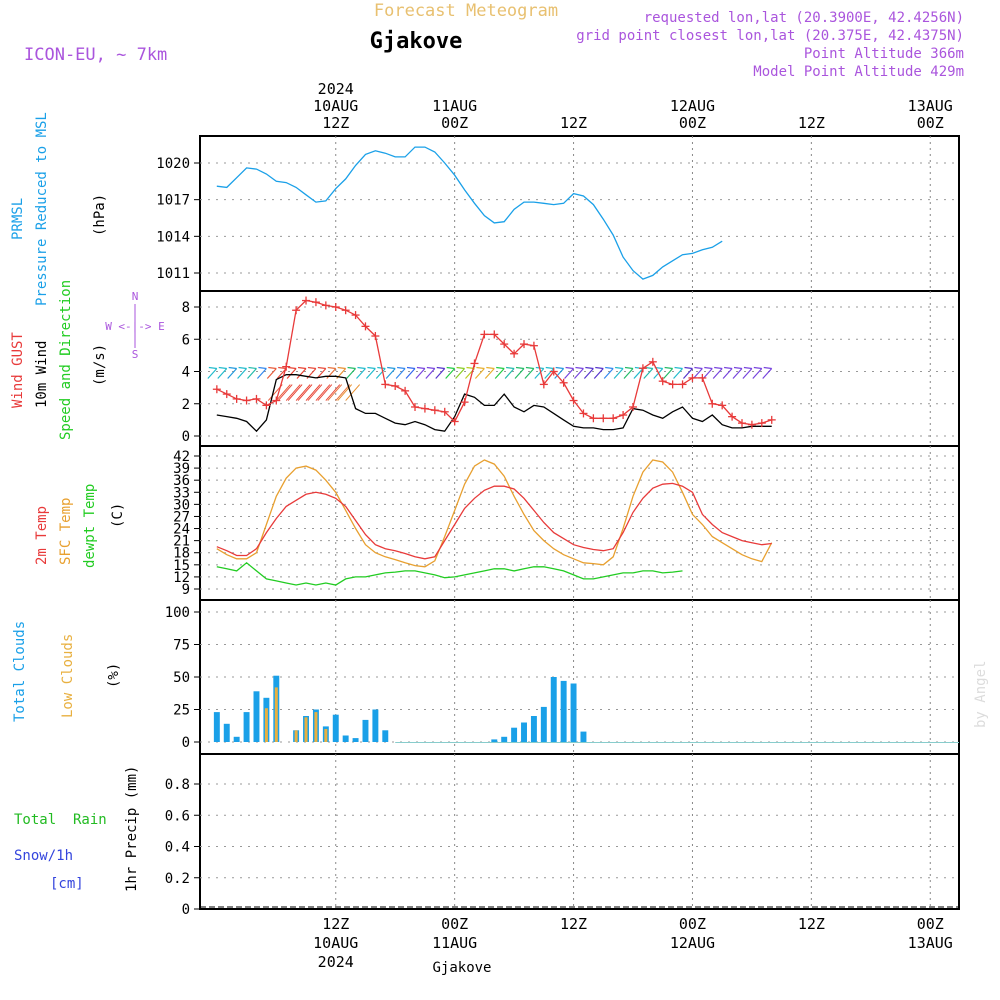 The image size is (1000, 1000). I want to click on time-label-bottom: 10AUG, so click(335, 943).